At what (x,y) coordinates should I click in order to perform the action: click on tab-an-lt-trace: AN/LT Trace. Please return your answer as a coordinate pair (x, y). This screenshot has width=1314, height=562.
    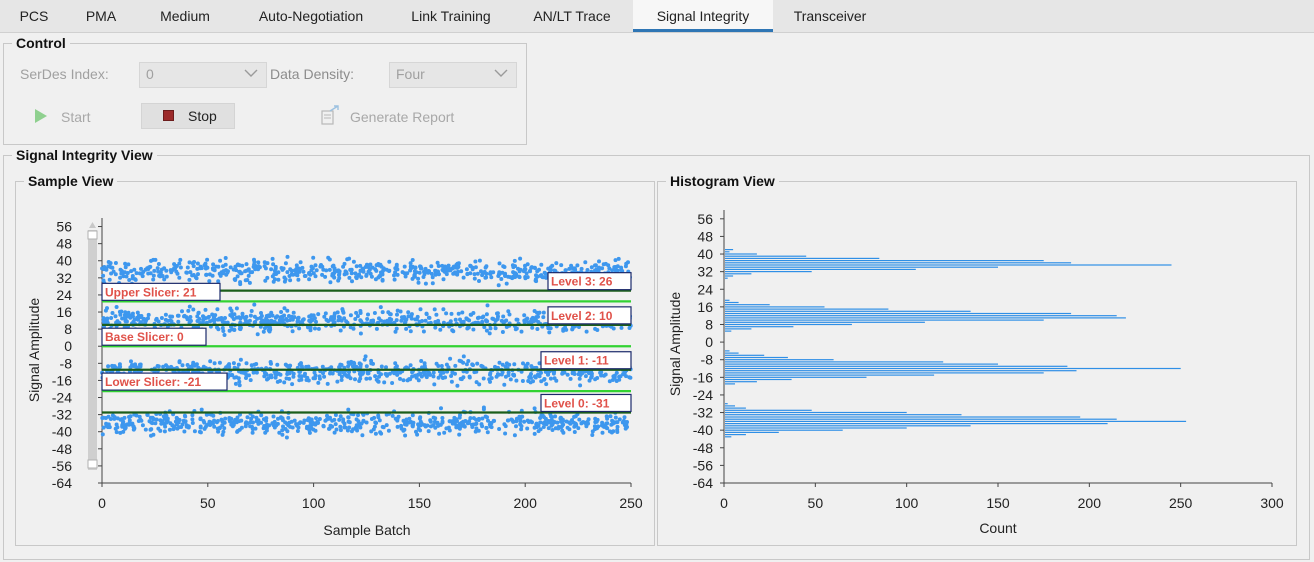
    Looking at the image, I should click on (572, 16).